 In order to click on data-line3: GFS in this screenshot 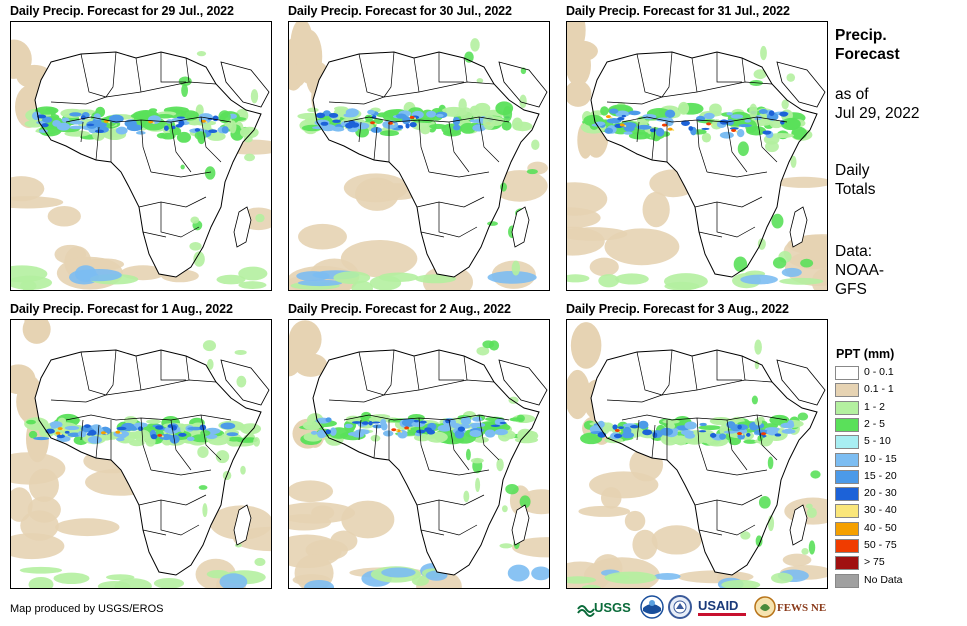, I will do `click(851, 289)`.